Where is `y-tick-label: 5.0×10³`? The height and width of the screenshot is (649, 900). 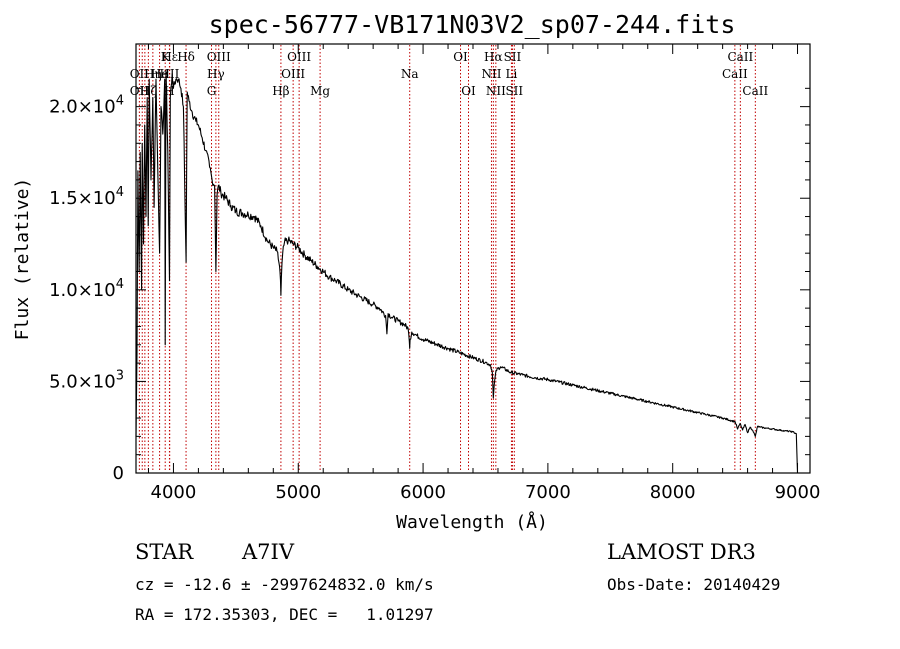 y-tick-label: 5.0×10³ is located at coordinates (86, 380).